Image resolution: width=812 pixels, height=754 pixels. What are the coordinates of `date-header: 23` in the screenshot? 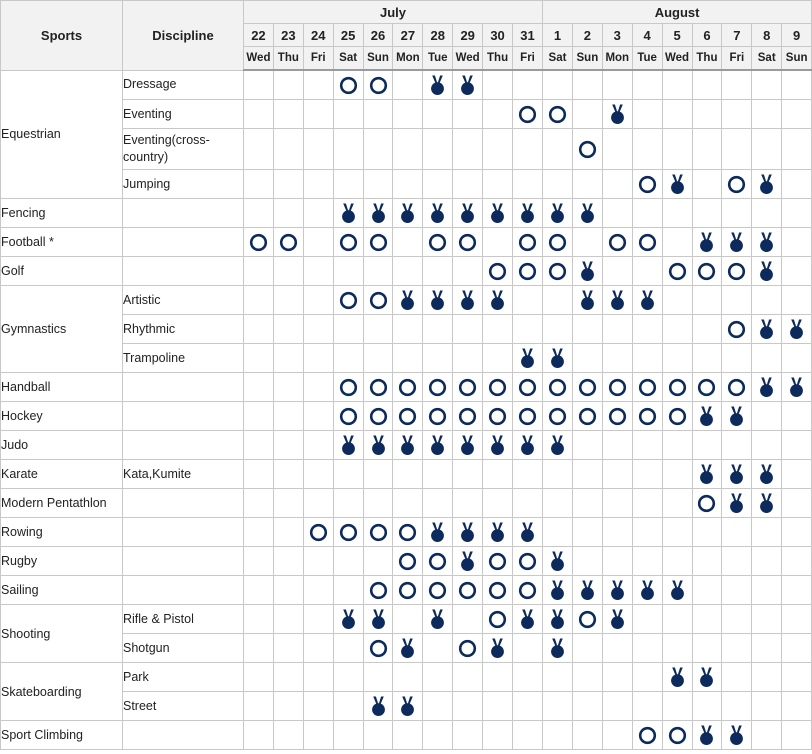 It's located at (288, 35).